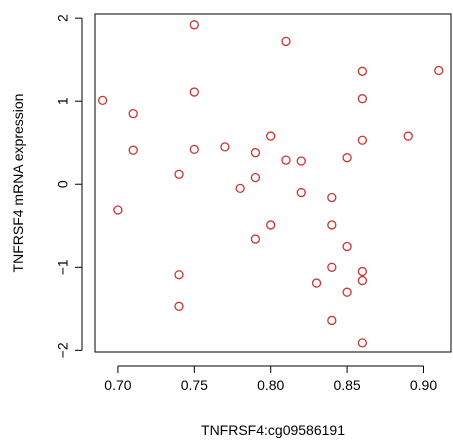  What do you see at coordinates (270, 385) in the screenshot?
I see `x-tick-label: 0.80` at bounding box center [270, 385].